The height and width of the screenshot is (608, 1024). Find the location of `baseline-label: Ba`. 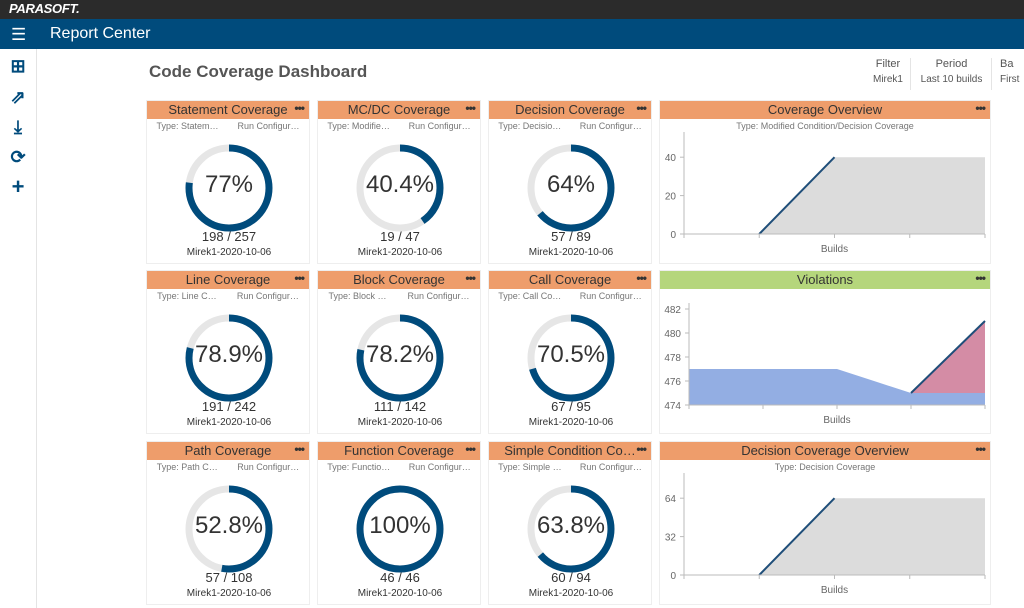

baseline-label: Ba is located at coordinates (1007, 64).